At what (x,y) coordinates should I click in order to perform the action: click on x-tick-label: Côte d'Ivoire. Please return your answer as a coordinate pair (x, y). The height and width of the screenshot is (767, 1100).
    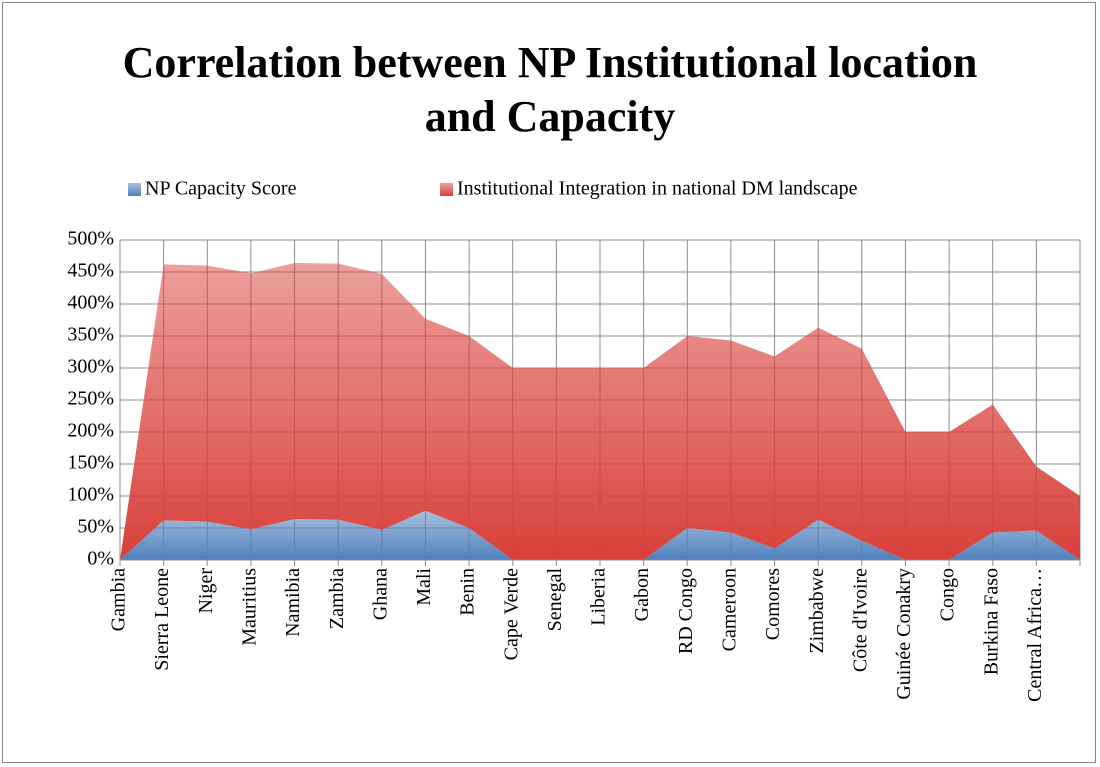
    Looking at the image, I should click on (860, 620).